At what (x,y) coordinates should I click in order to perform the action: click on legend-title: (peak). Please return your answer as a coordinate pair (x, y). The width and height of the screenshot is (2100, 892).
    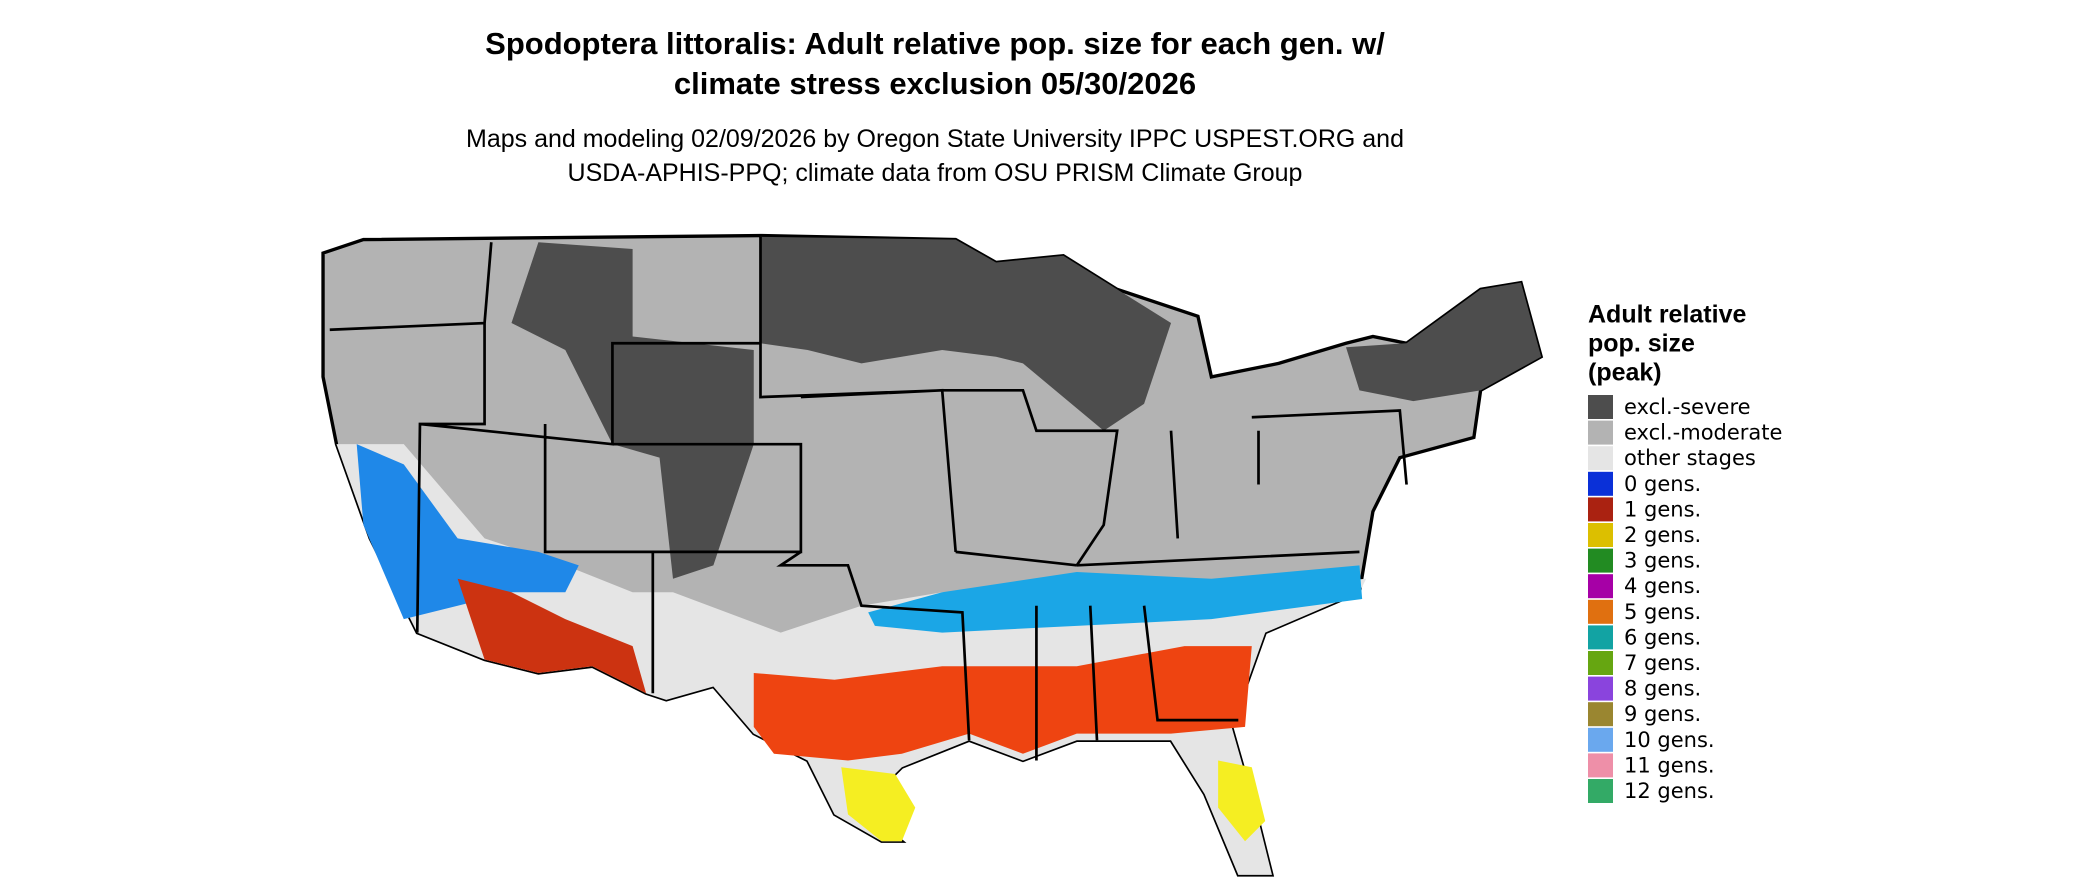
    Looking at the image, I should click on (1625, 373).